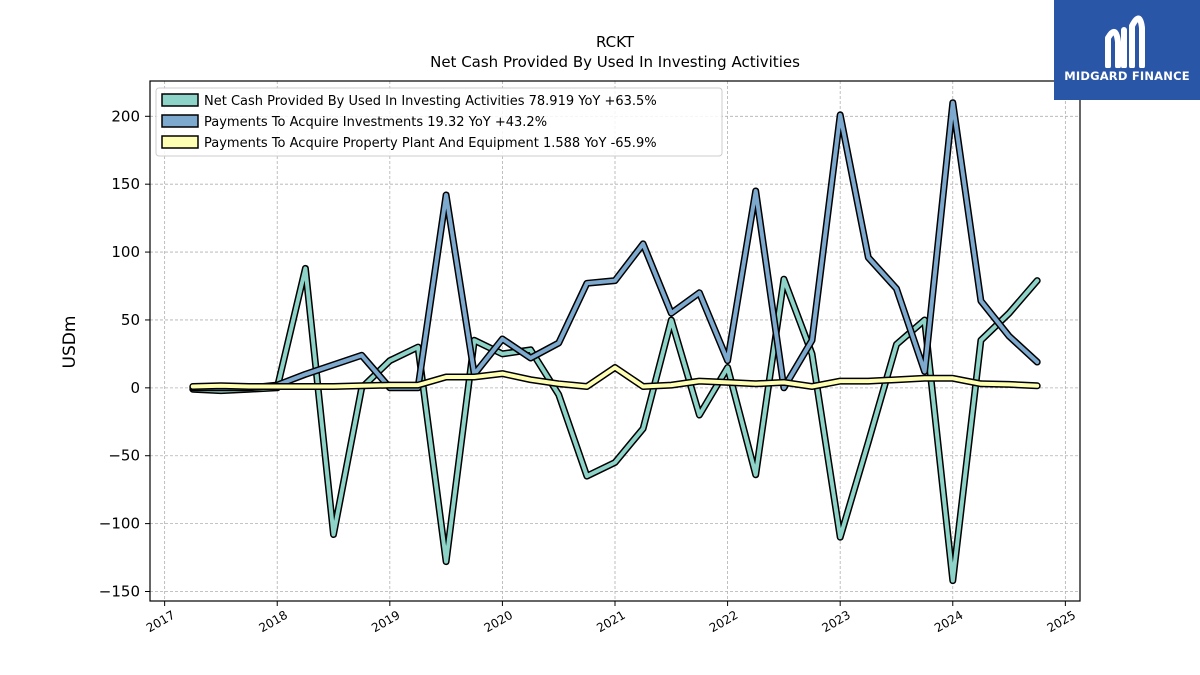  I want to click on midgard-logo-icon, so click(1125, 41).